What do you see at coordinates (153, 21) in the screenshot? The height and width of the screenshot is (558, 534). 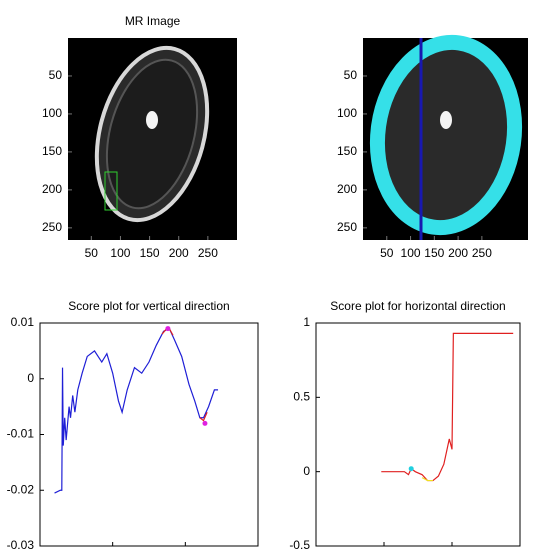 I see `chart-title: MR Image` at bounding box center [153, 21].